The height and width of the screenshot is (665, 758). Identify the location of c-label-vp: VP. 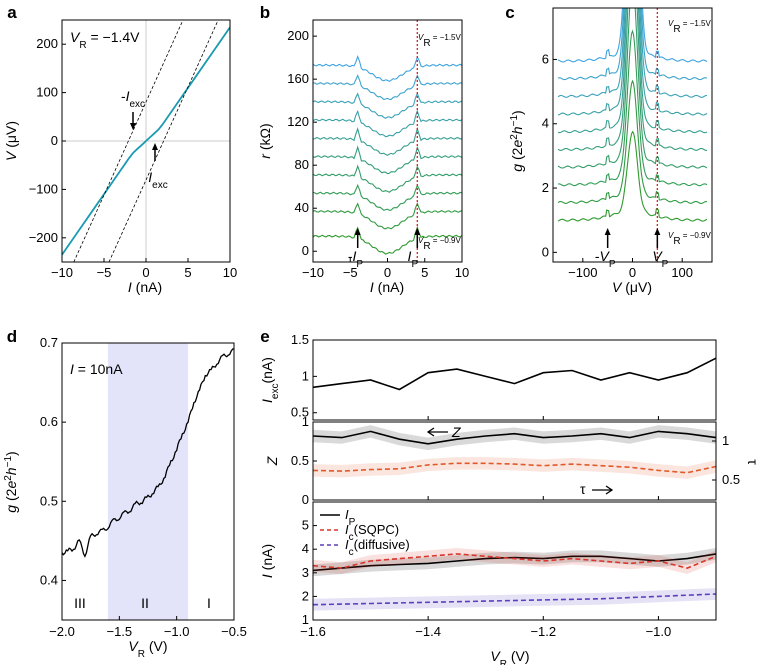
(660, 259).